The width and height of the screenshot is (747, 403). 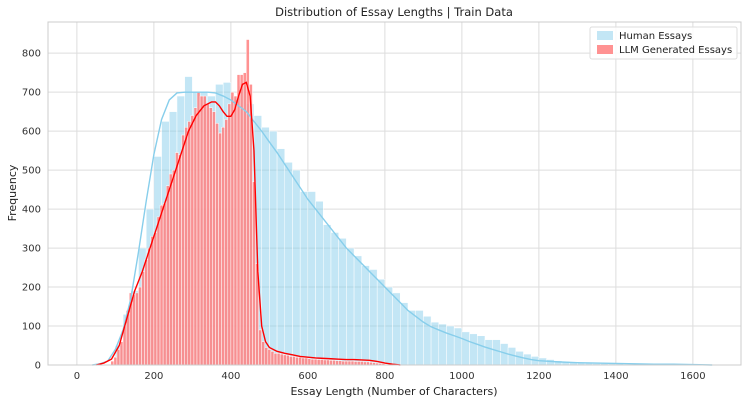 I want to click on y-axis-ticks: 0 100 200 300 400 500 600 700 800, so click(x=31, y=210).